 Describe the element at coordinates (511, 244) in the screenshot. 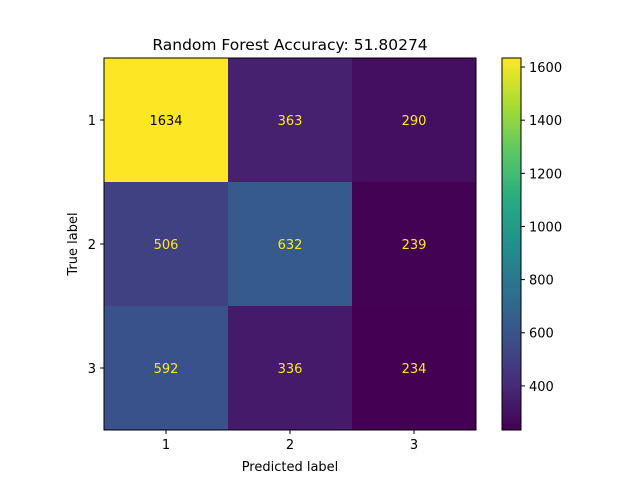

I see `colorbar` at that location.